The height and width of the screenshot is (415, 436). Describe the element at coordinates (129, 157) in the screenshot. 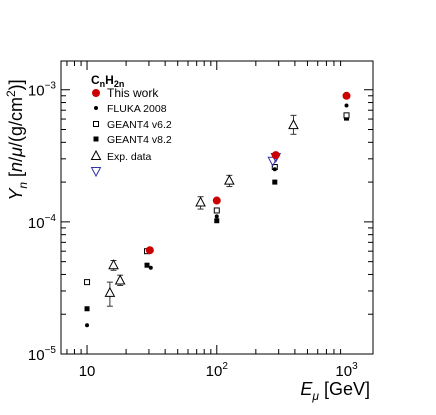

I see `legend-label: Exp. data` at that location.